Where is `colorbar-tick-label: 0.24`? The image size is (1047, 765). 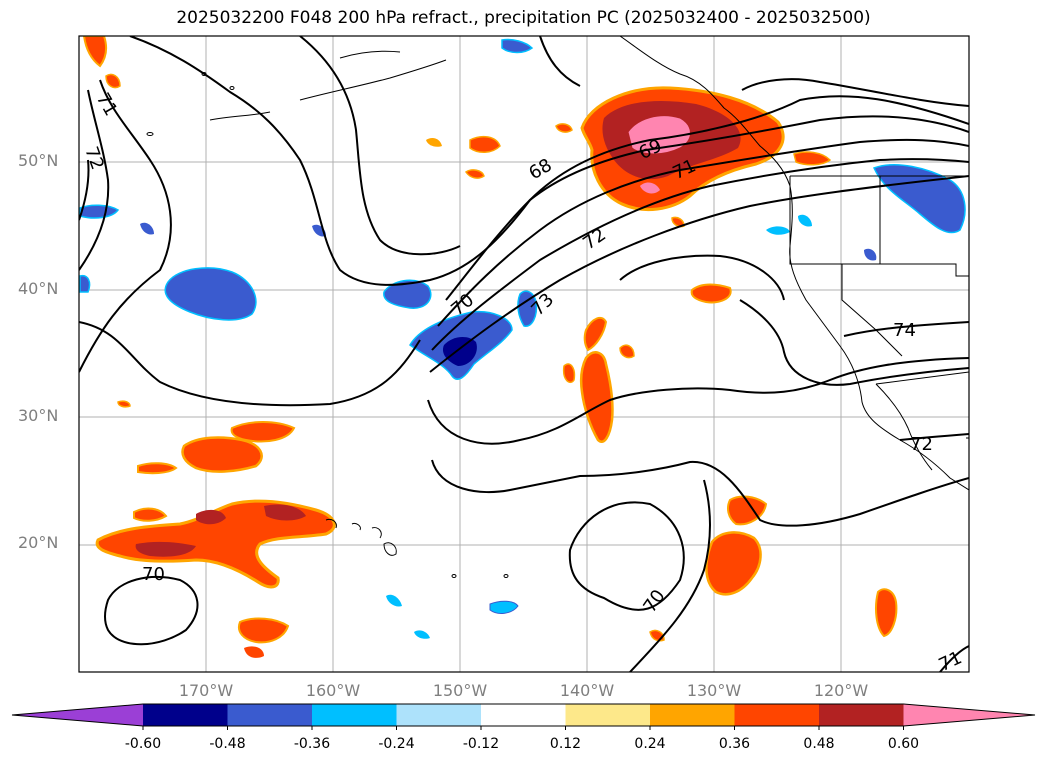 colorbar-tick-label: 0.24 is located at coordinates (650, 744).